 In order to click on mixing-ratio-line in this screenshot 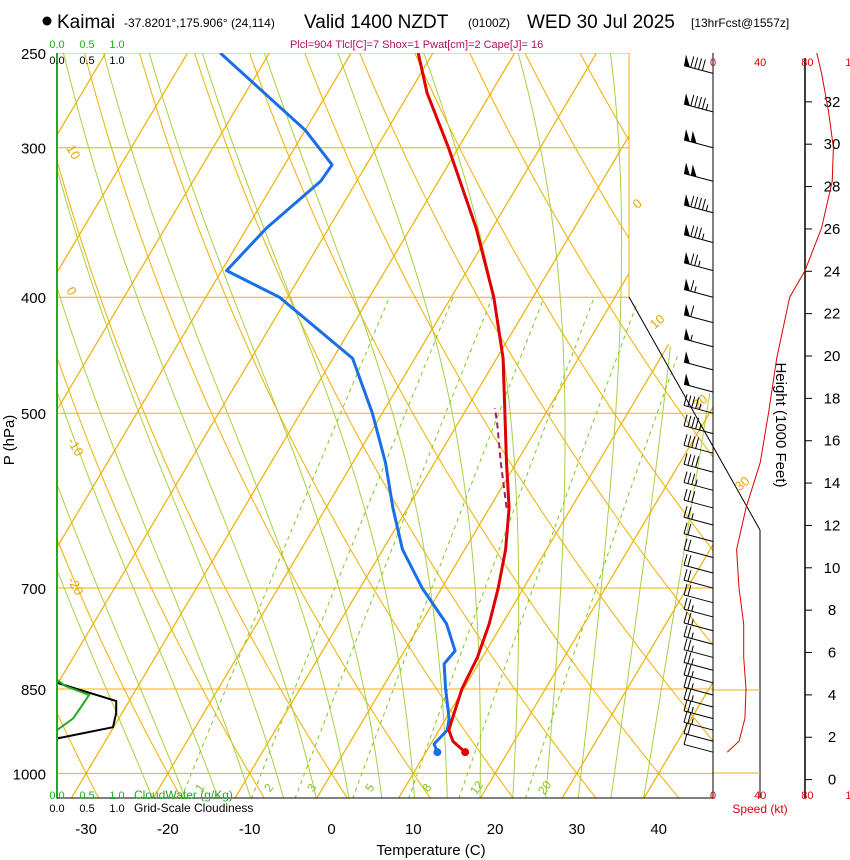, I will do `click(549, 547)`.